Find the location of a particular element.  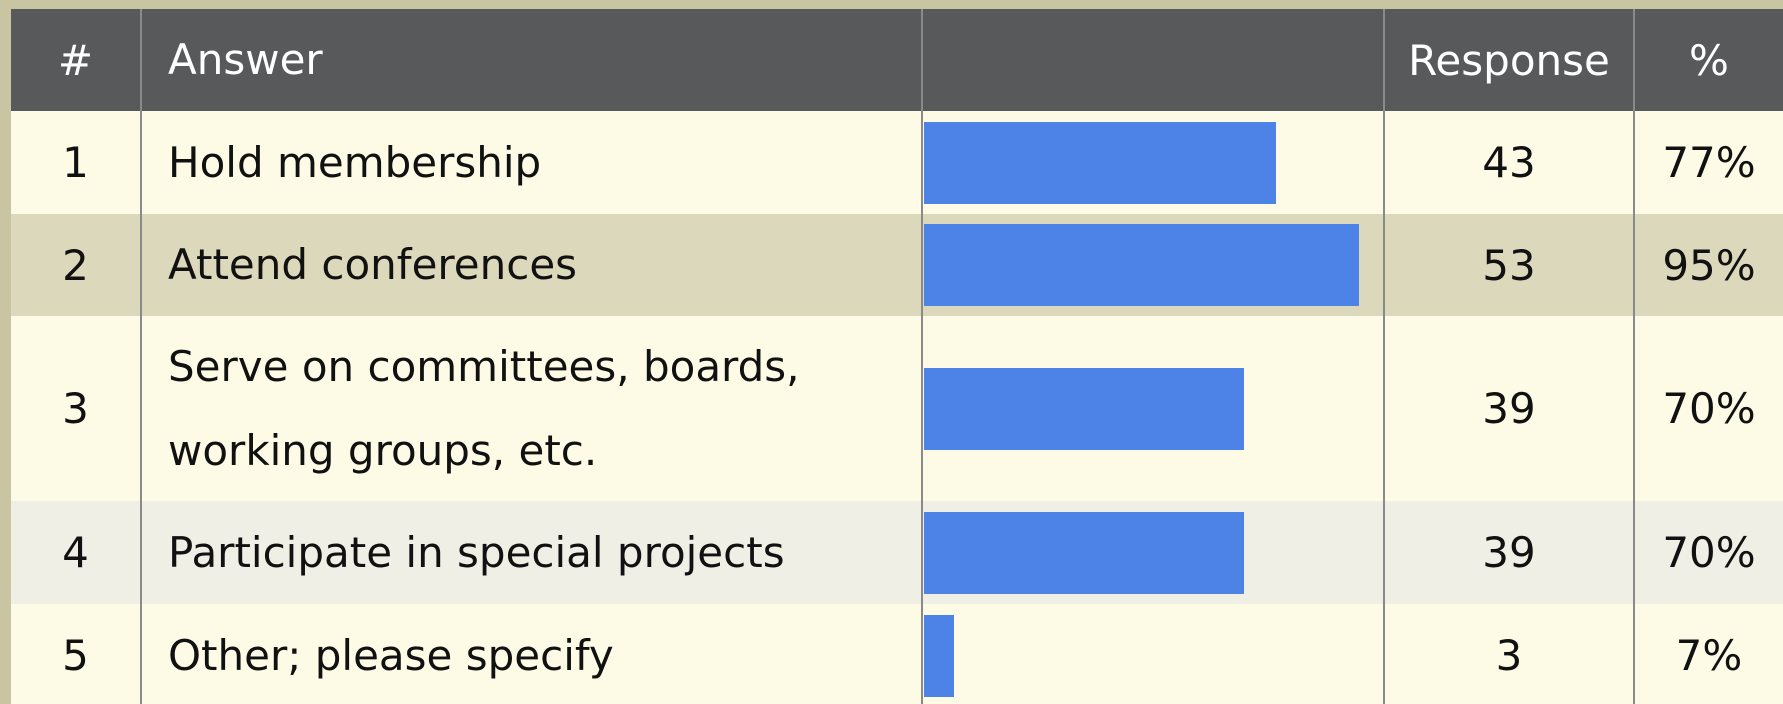

row: 4 Participate in special projects 39 70% is located at coordinates (897, 552).